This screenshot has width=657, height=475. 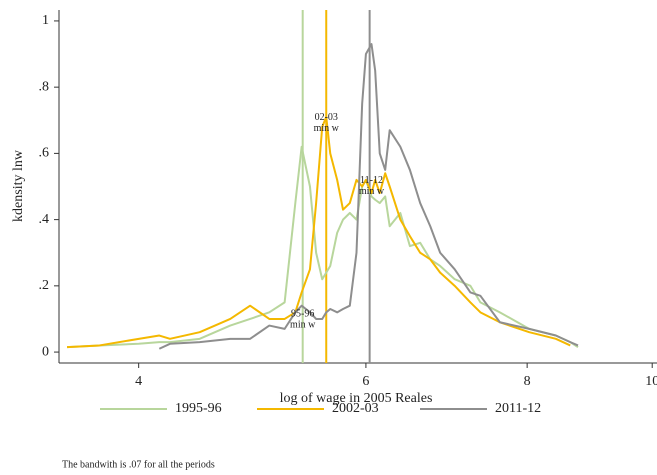 What do you see at coordinates (45, 20) in the screenshot?
I see `y-tick-label: 1` at bounding box center [45, 20].